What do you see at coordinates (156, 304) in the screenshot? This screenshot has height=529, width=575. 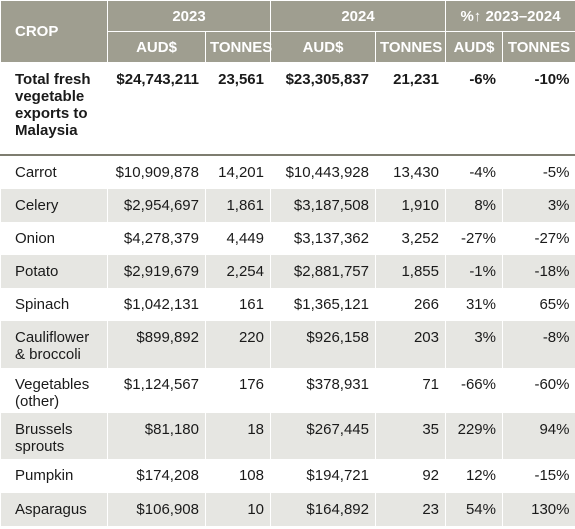 I see `value-cell: $1,042,131` at bounding box center [156, 304].